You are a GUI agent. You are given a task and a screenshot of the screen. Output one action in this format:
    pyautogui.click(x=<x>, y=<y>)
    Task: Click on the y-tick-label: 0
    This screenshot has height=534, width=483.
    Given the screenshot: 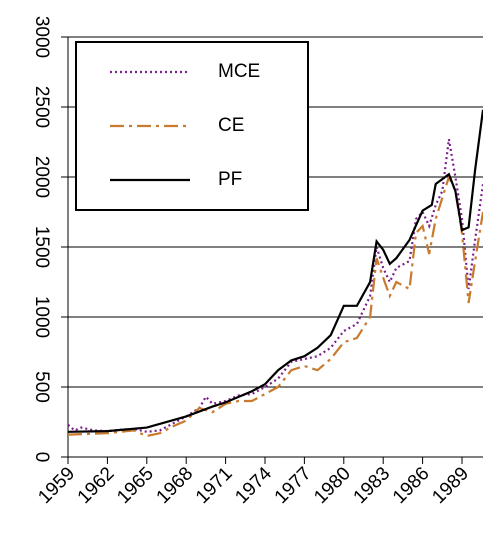 What is the action you would take?
    pyautogui.click(x=41, y=457)
    